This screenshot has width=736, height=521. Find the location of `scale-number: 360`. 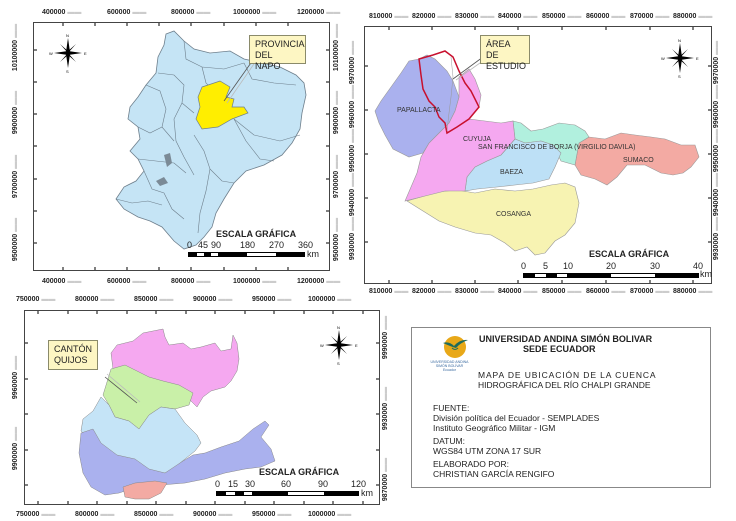

scale-number: 360 is located at coordinates (306, 245).